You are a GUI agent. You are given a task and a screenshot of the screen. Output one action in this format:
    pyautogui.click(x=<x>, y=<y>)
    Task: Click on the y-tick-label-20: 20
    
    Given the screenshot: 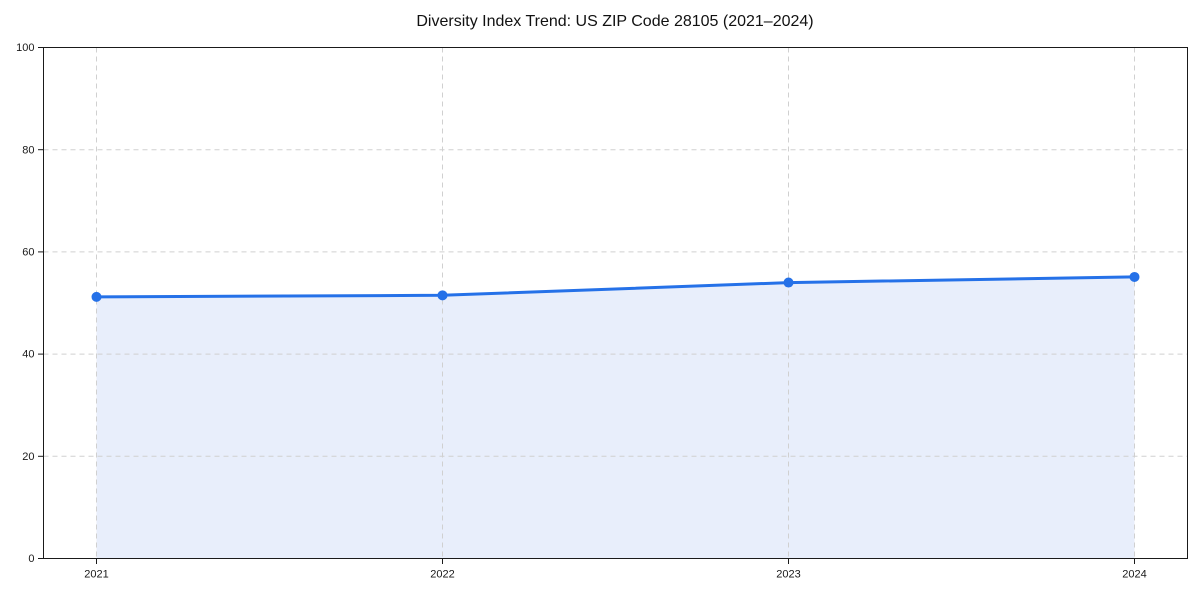 What is the action you would take?
    pyautogui.click(x=28, y=457)
    